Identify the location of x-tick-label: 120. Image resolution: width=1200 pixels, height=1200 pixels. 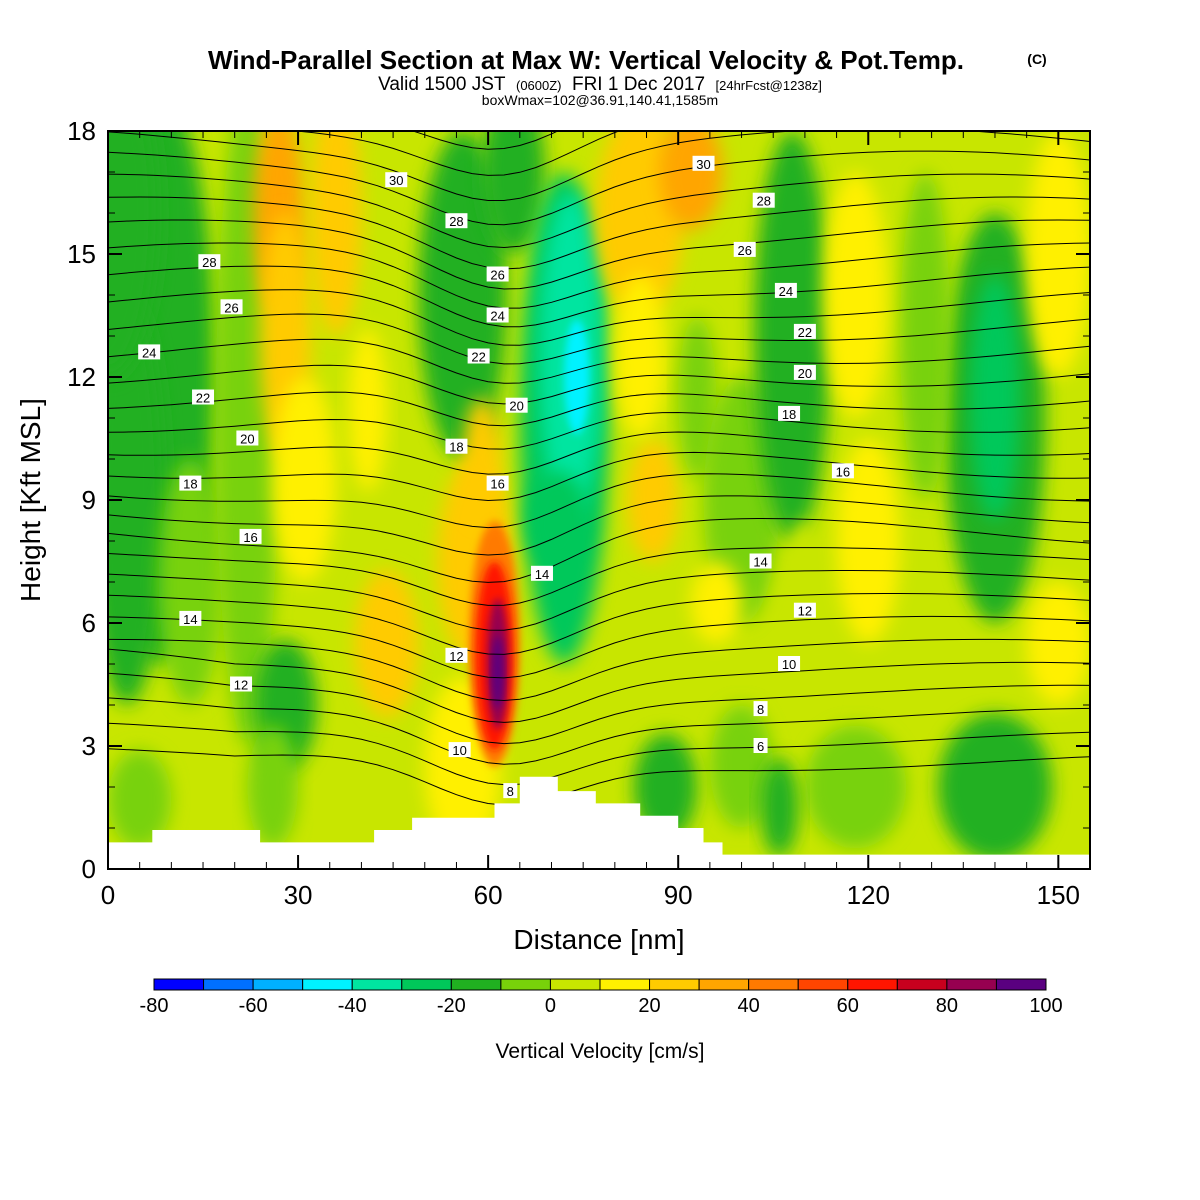
(868, 895).